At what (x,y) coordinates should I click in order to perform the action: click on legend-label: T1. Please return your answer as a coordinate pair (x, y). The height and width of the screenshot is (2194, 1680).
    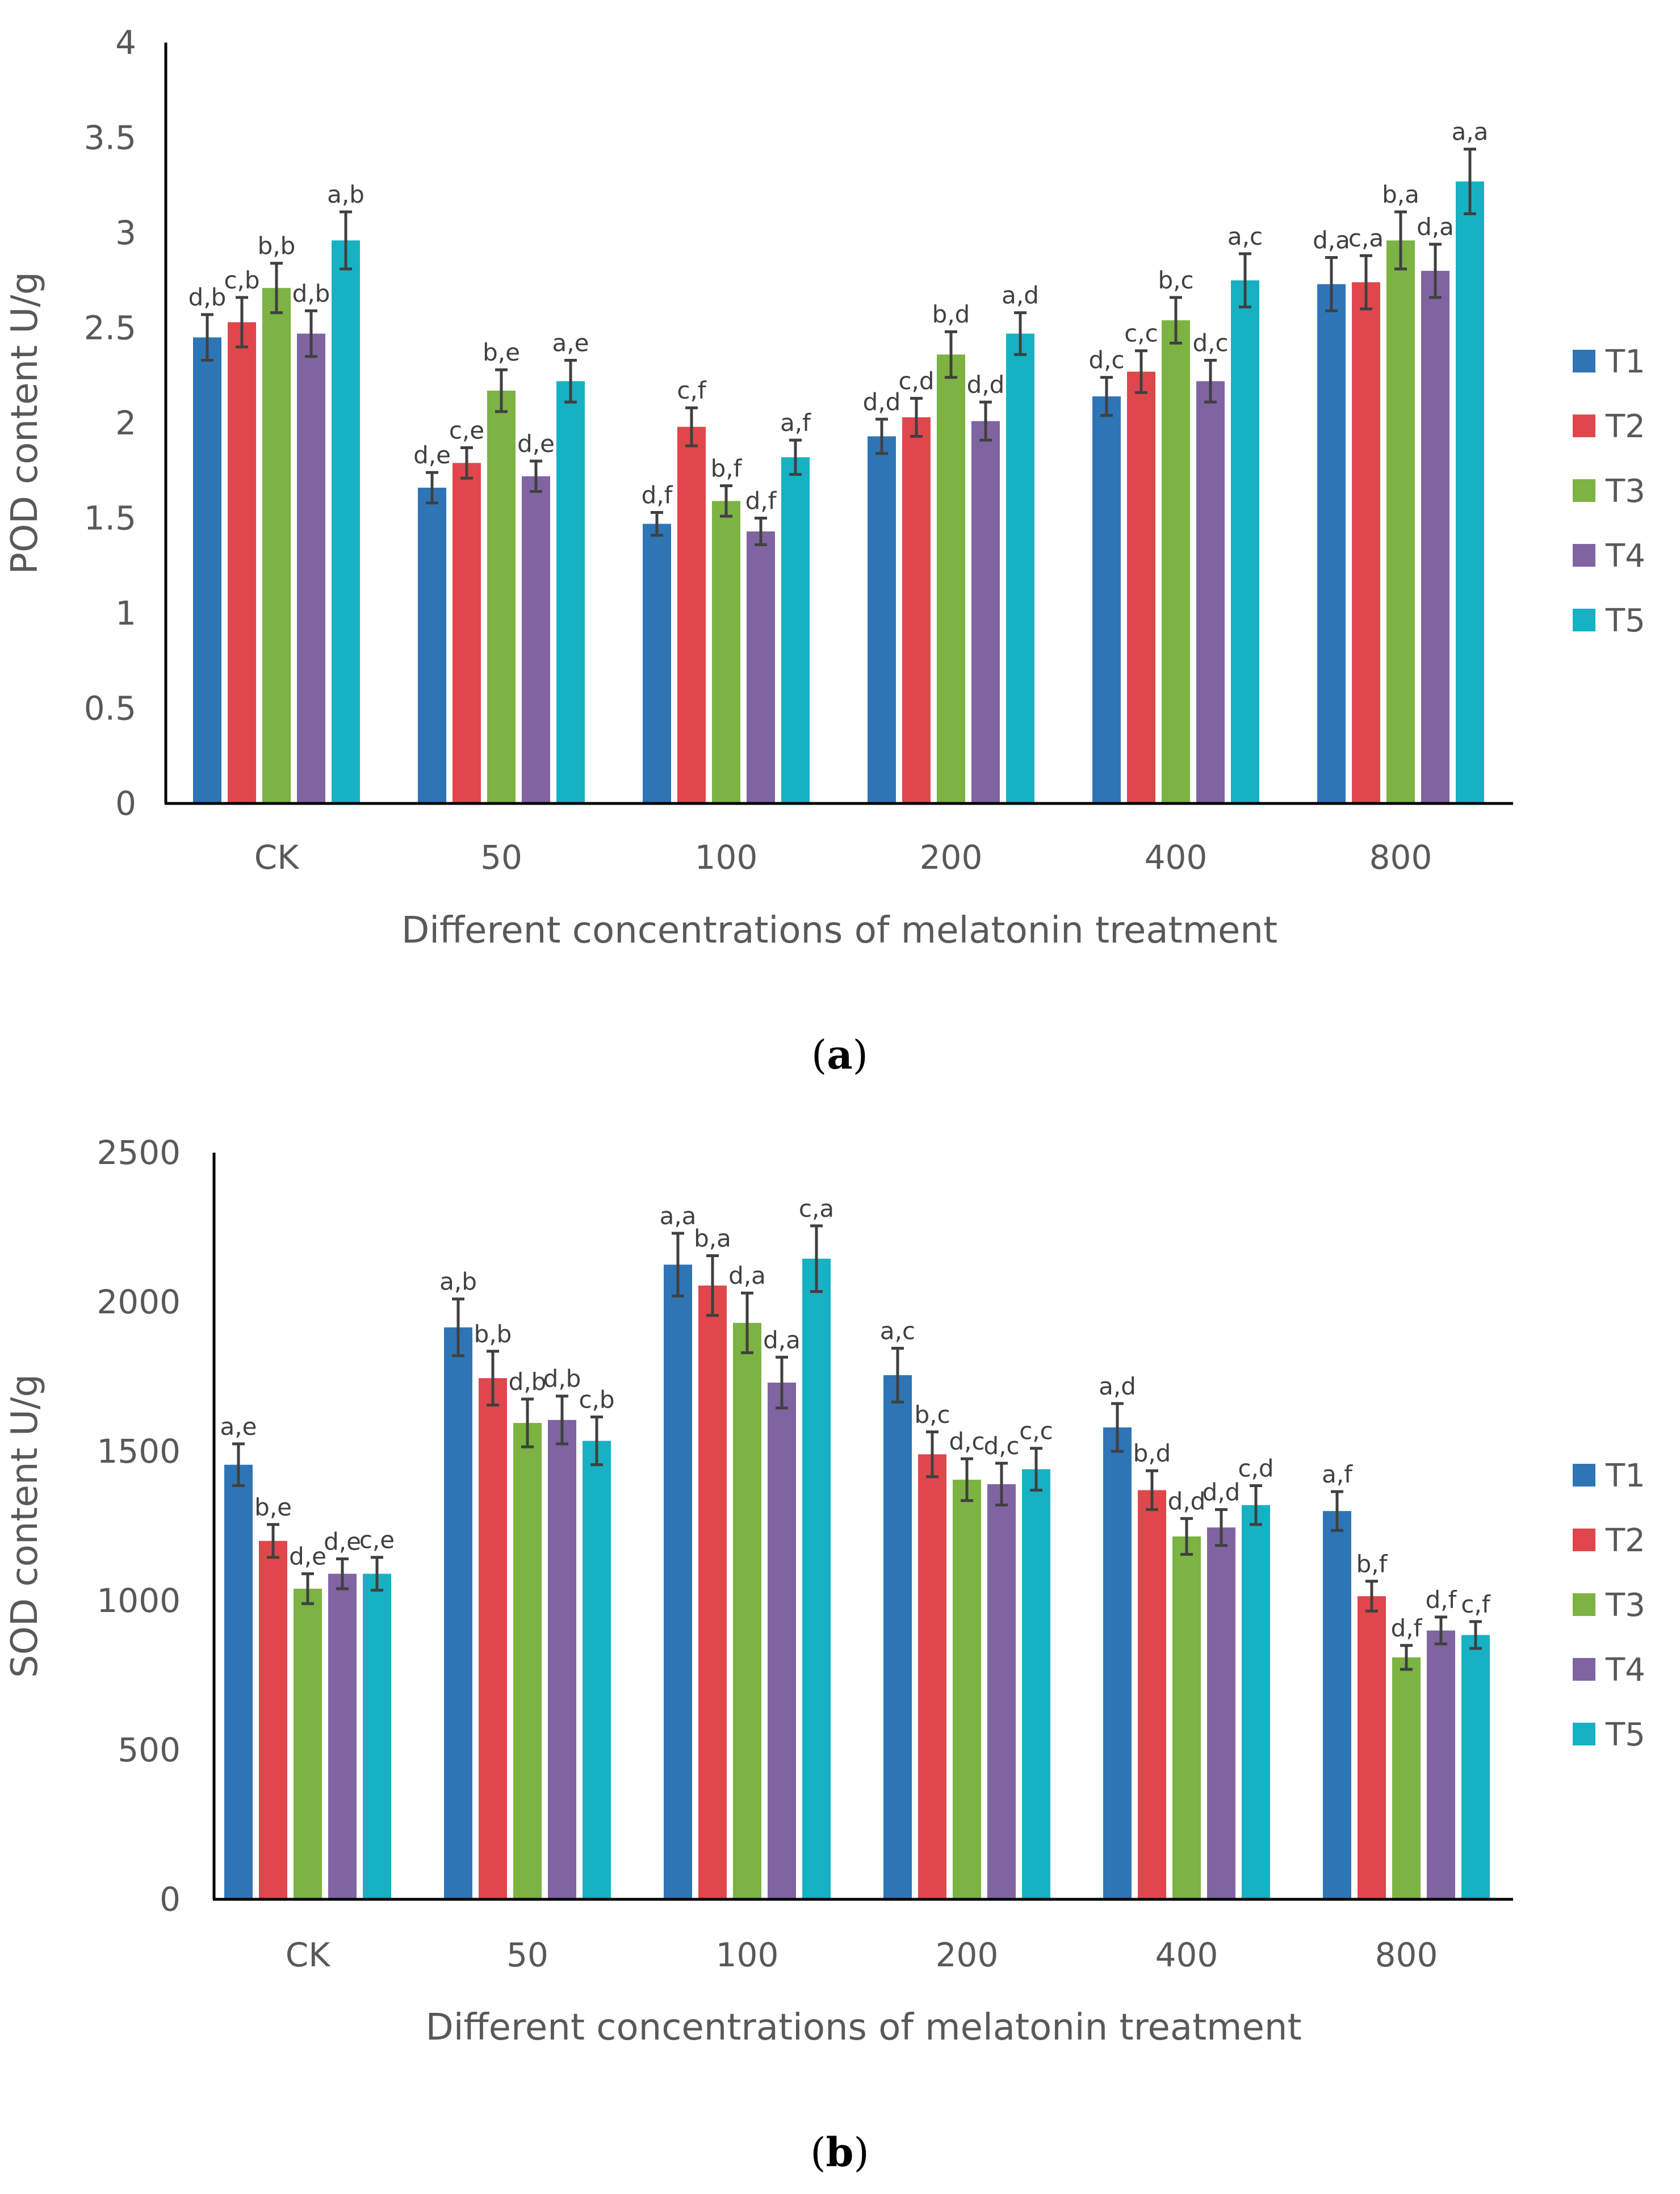
    Looking at the image, I should click on (1625, 362).